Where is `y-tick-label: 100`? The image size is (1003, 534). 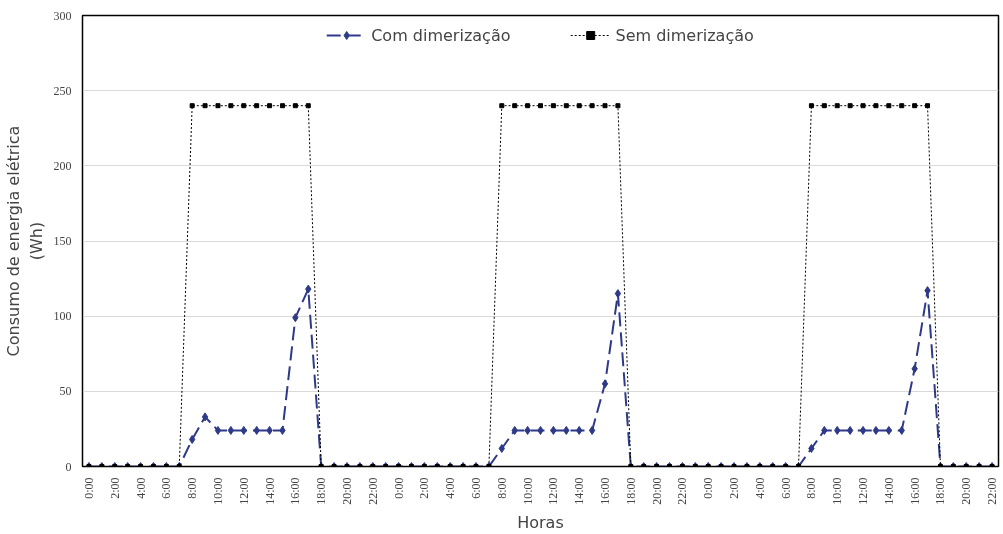 y-tick-label: 100 is located at coordinates (62, 316).